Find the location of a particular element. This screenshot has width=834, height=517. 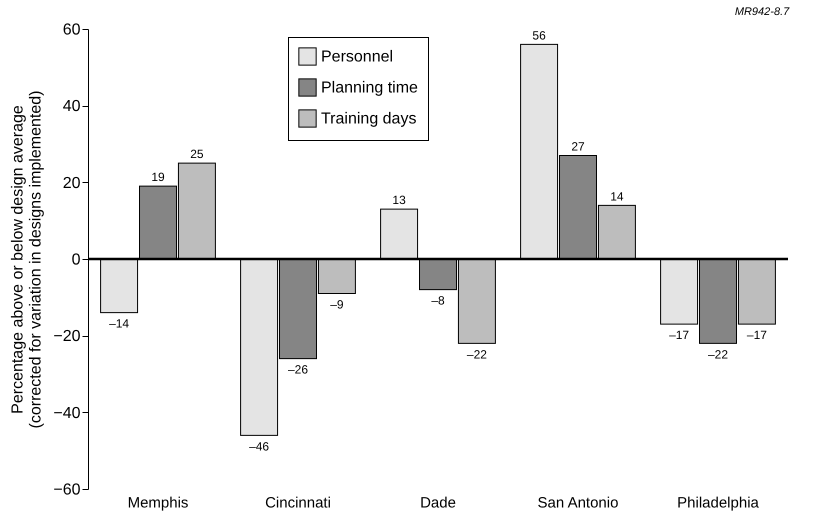

data-label: 27 is located at coordinates (578, 147).